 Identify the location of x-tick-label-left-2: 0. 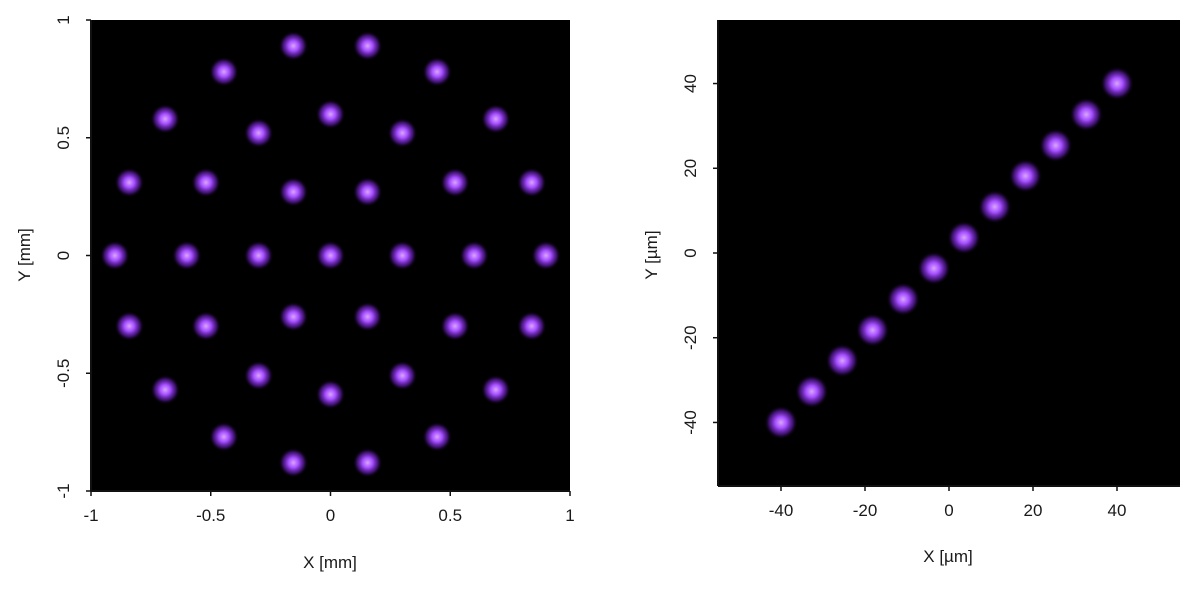
(330, 515).